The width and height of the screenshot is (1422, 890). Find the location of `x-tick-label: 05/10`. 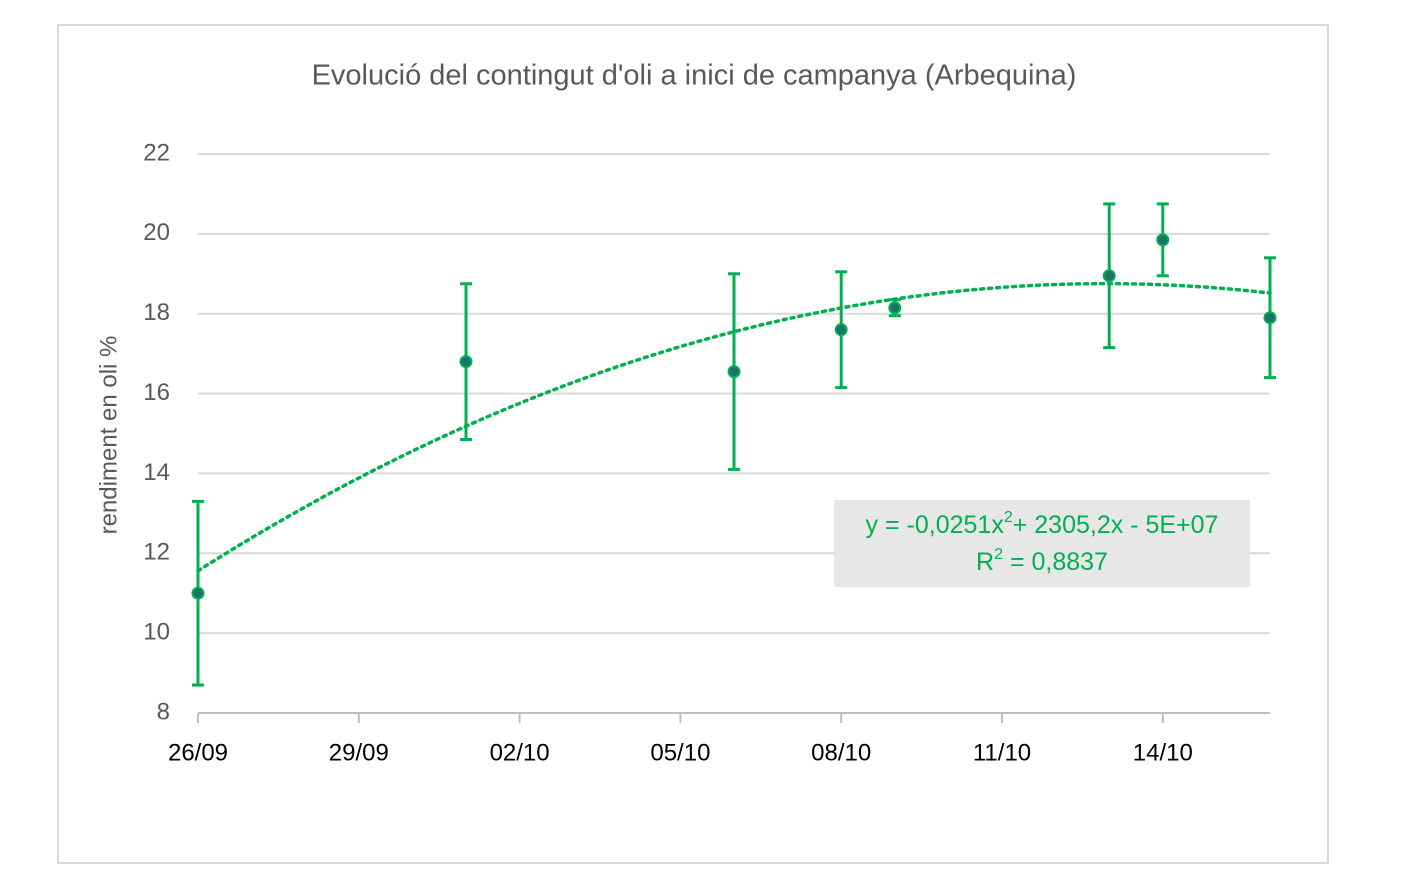

x-tick-label: 05/10 is located at coordinates (680, 752).